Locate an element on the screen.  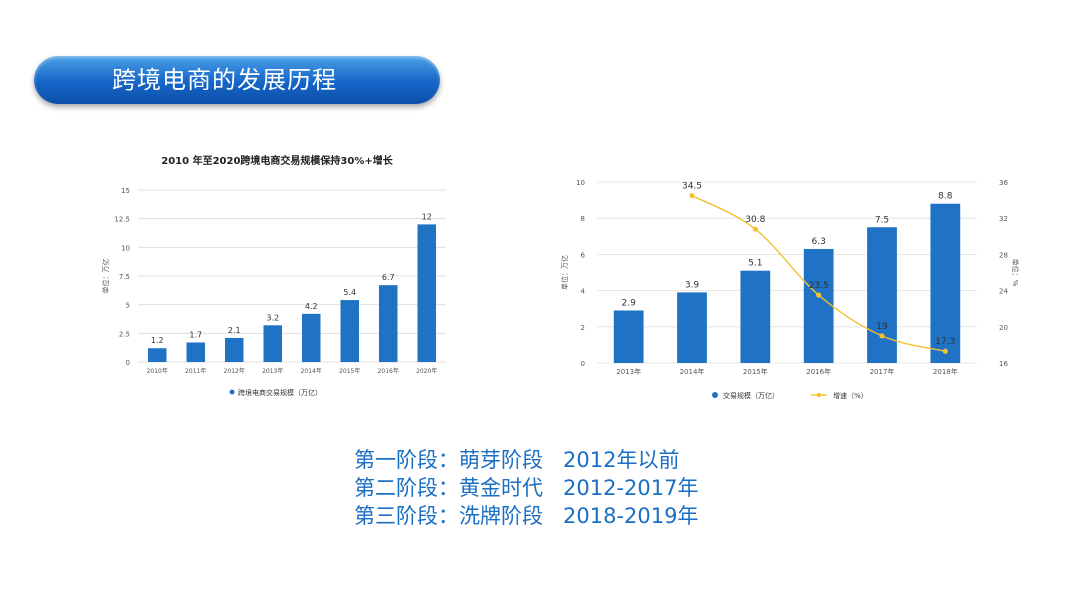
chart2-growth-label: 19 is located at coordinates (882, 327).